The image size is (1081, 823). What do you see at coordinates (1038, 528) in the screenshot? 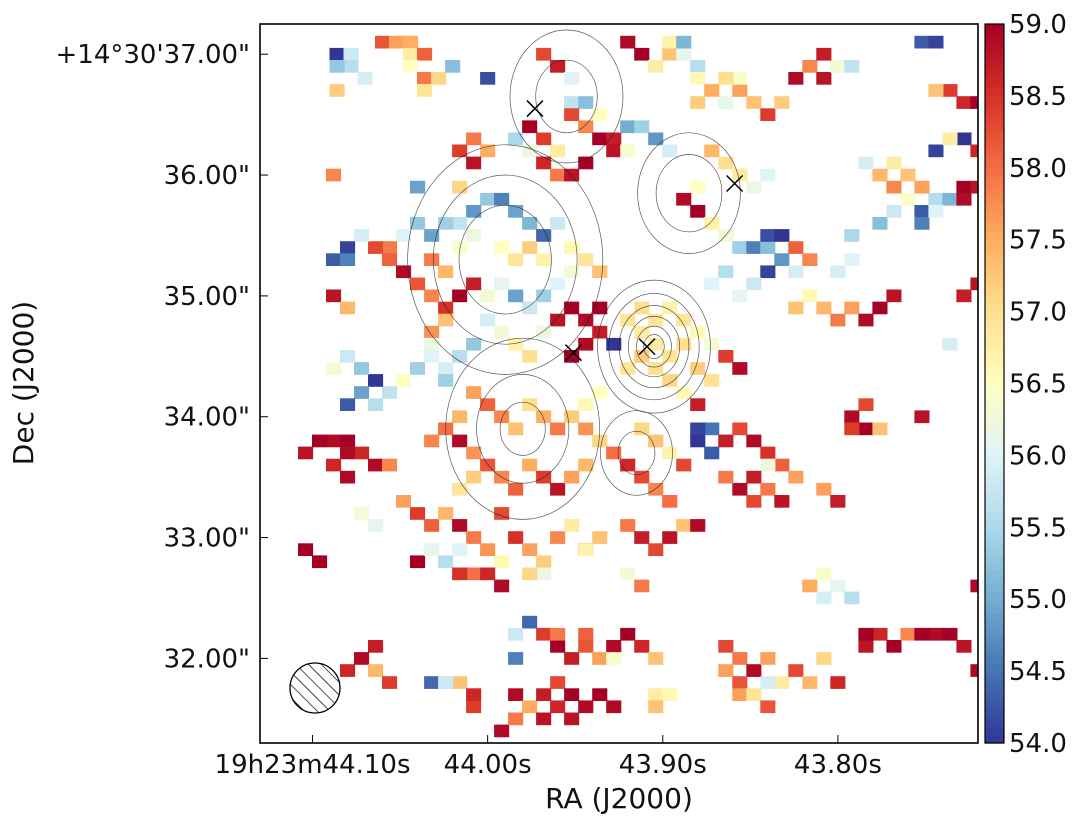
I see `colorbar-tick-label: 55.5` at bounding box center [1038, 528].